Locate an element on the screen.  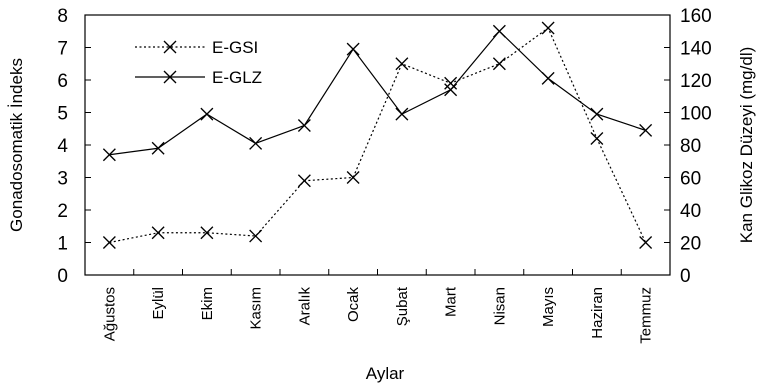
x-tick-label: Kasım is located at coordinates (256, 308).